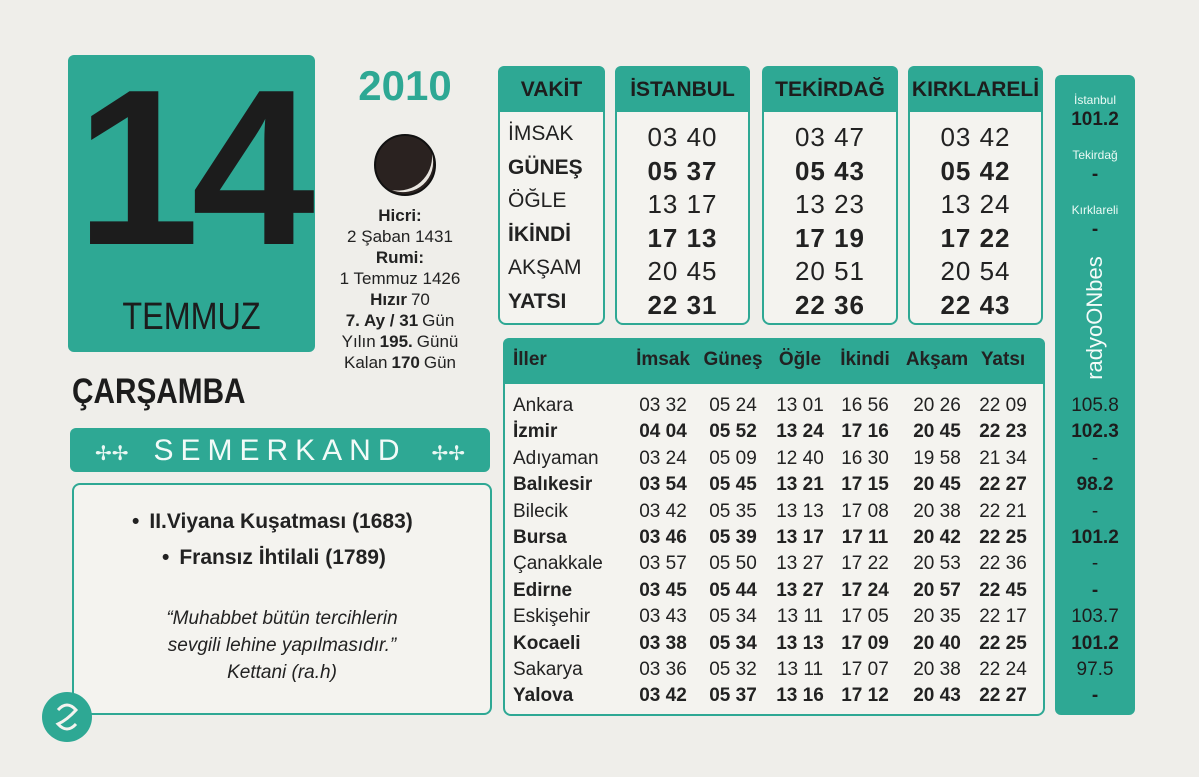 The height and width of the screenshot is (777, 1199). Describe the element at coordinates (1003, 564) in the screenshot. I see `province-time: 22 36` at that location.